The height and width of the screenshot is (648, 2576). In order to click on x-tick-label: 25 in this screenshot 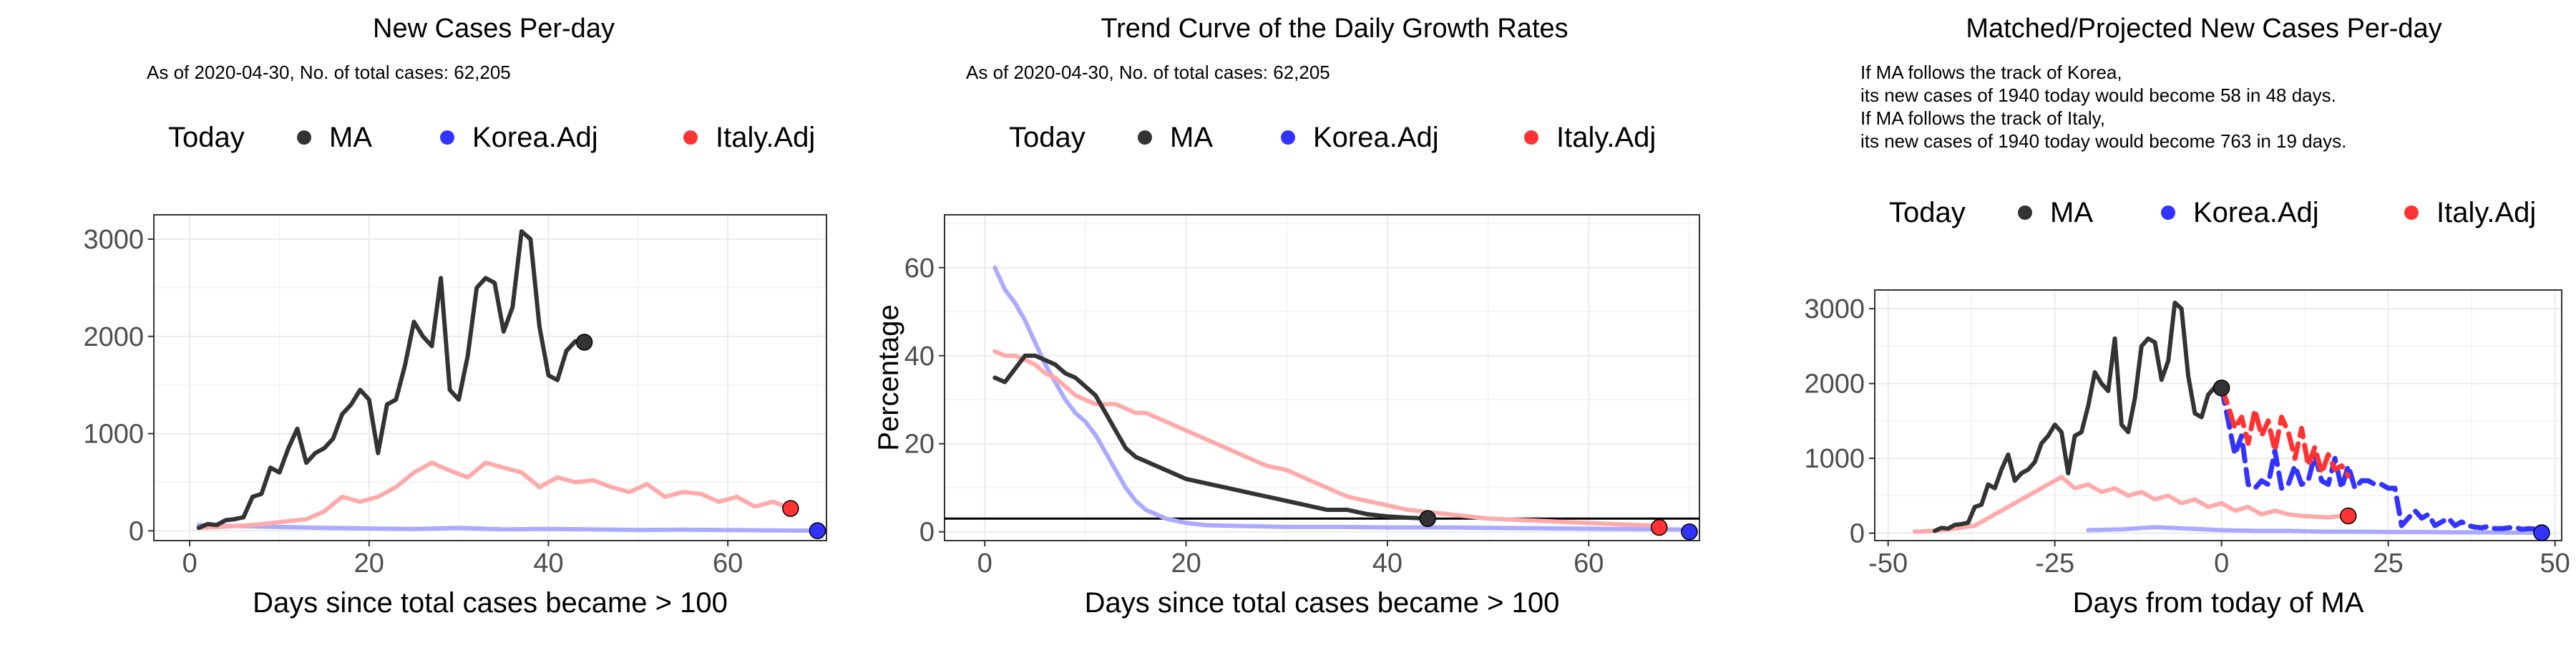, I will do `click(2388, 563)`.